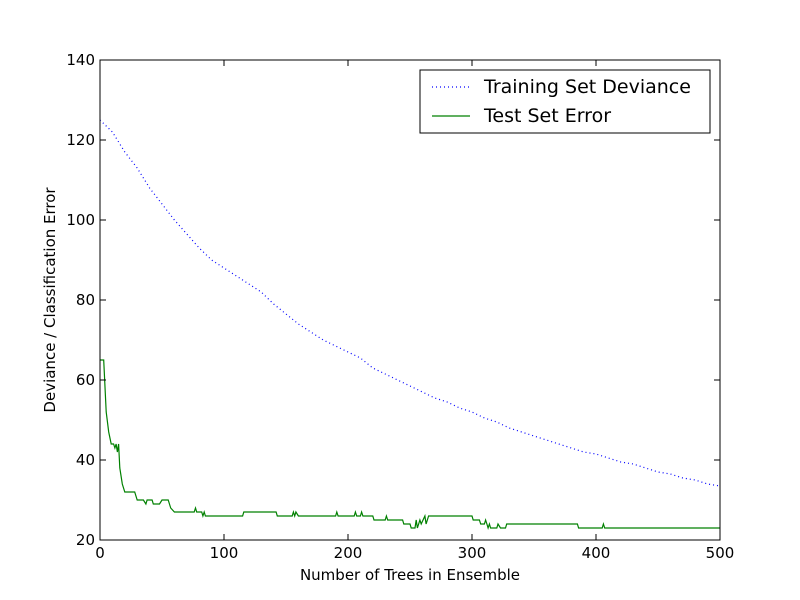 The image size is (800, 600). I want to click on legend: Training Set Deviance Test Set Error, so click(565, 101).